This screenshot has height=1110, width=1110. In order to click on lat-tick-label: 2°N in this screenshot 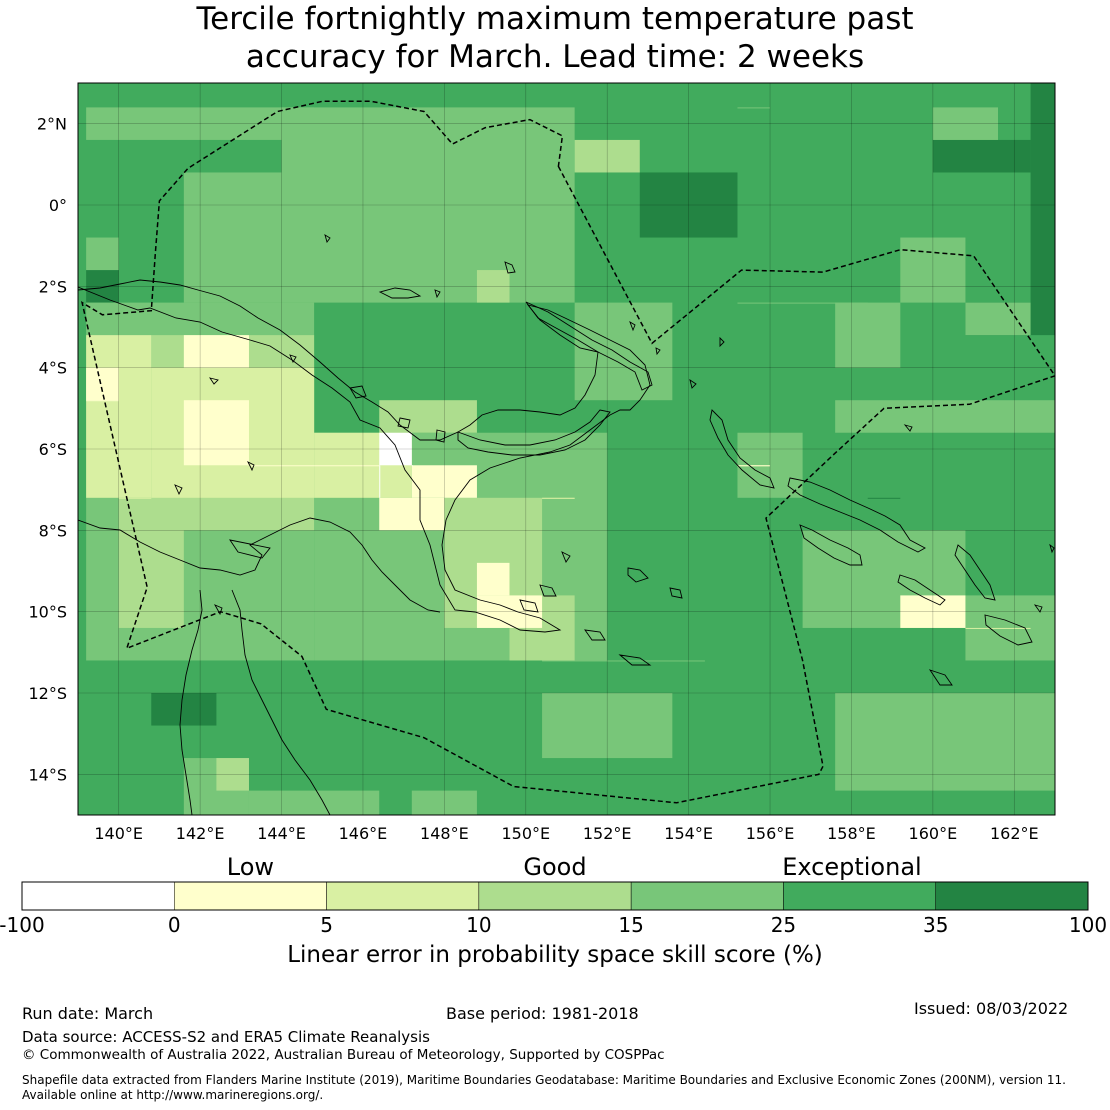, I will do `click(52, 124)`.